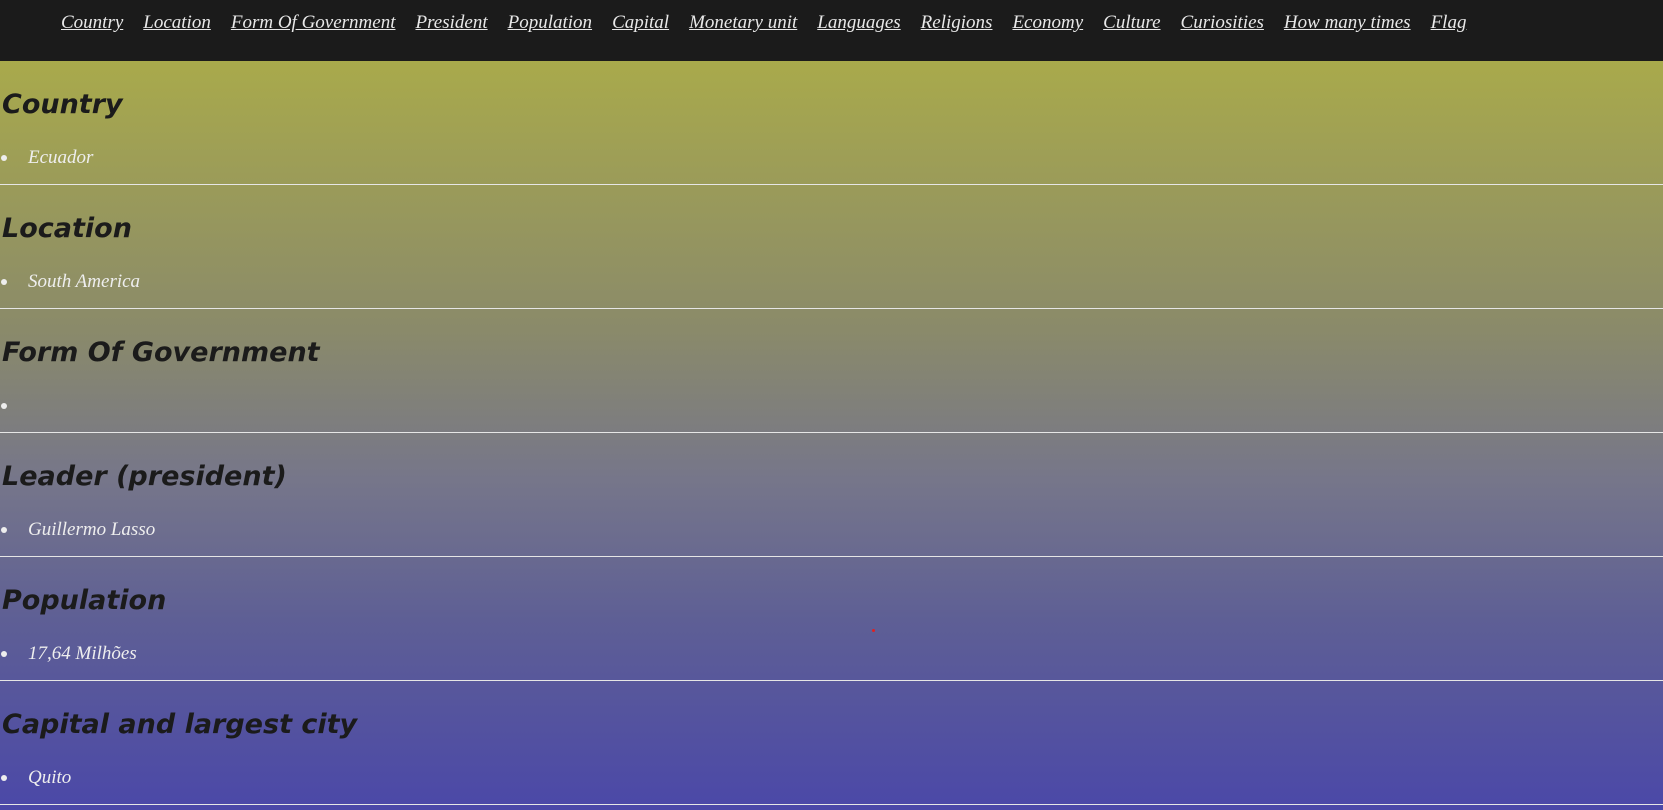  I want to click on list-item: 17,64 Milhões, so click(68, 654).